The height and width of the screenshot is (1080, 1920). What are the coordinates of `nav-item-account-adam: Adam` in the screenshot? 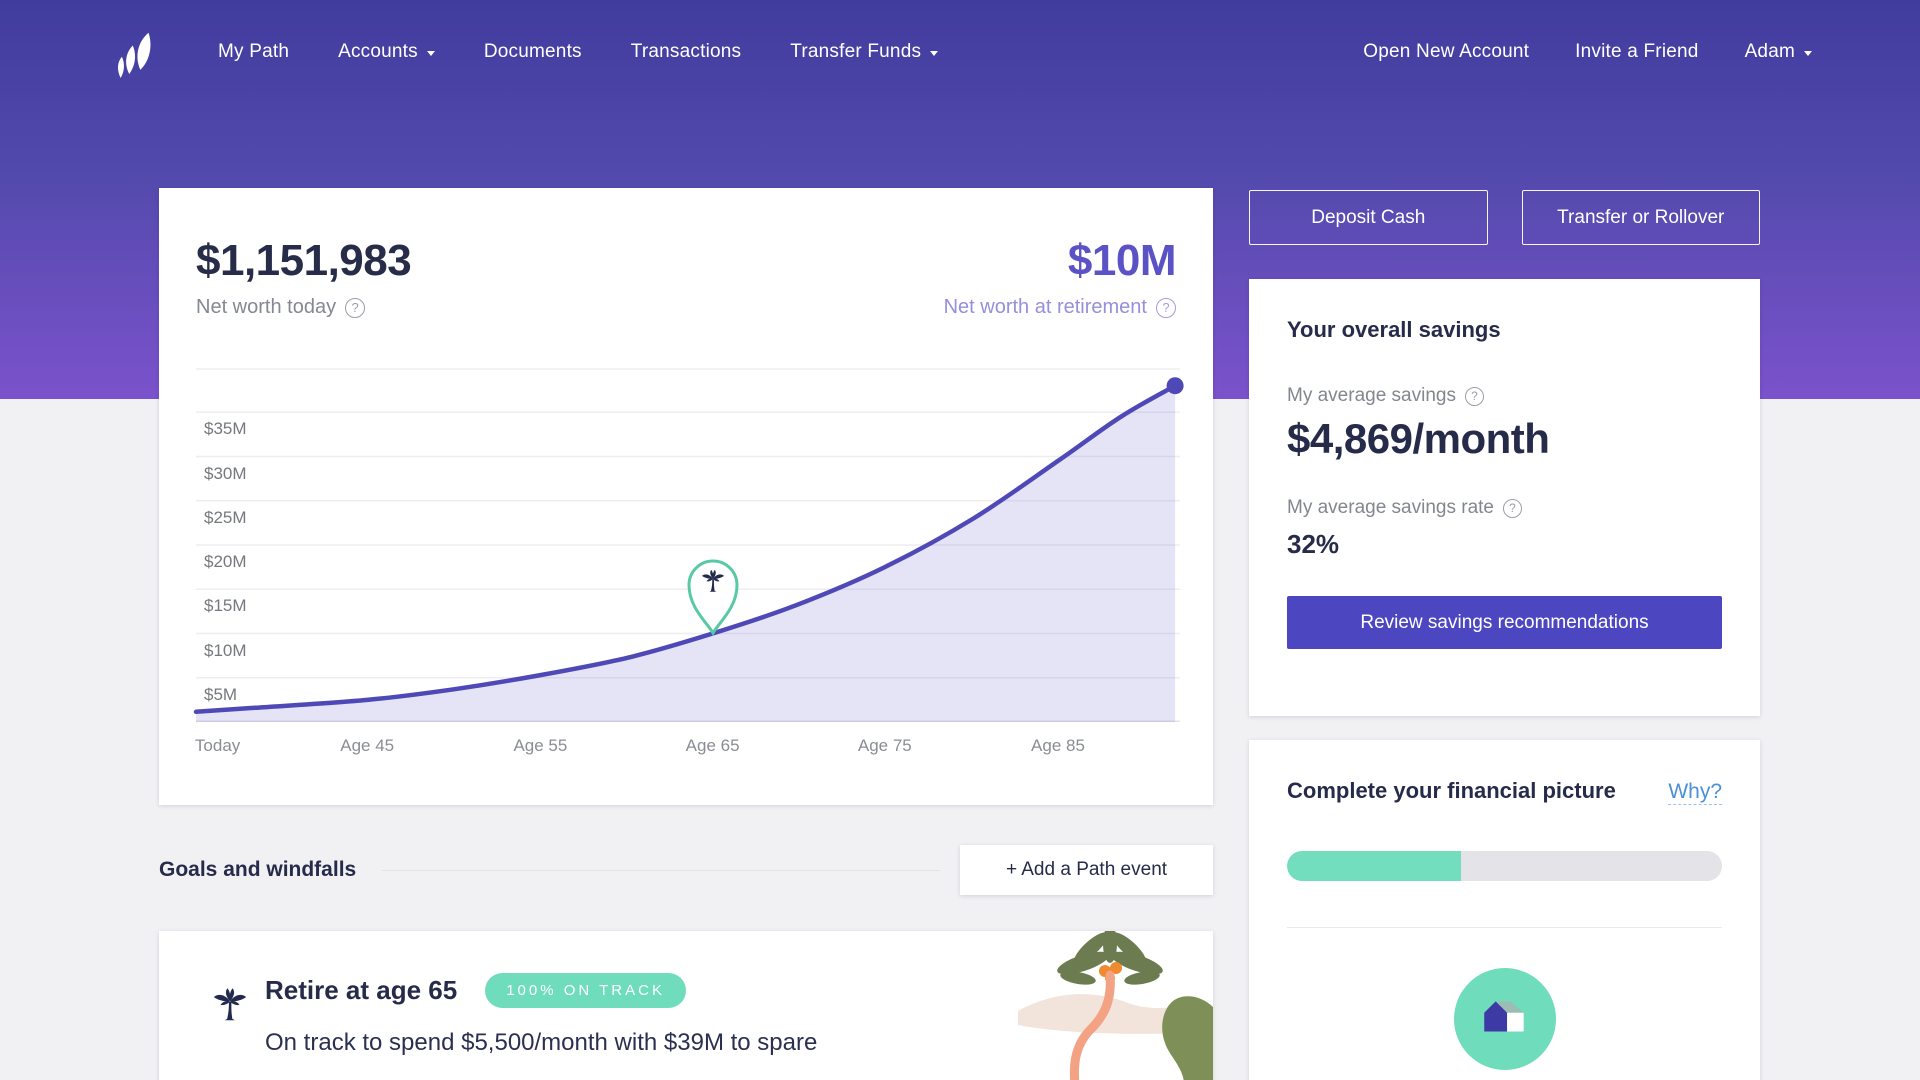 It's located at (1778, 52).